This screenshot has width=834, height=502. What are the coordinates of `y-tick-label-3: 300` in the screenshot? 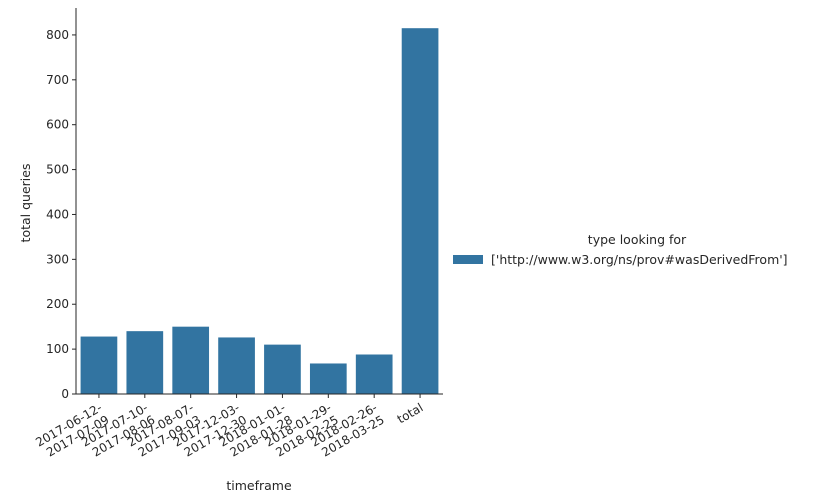 It's located at (57, 259).